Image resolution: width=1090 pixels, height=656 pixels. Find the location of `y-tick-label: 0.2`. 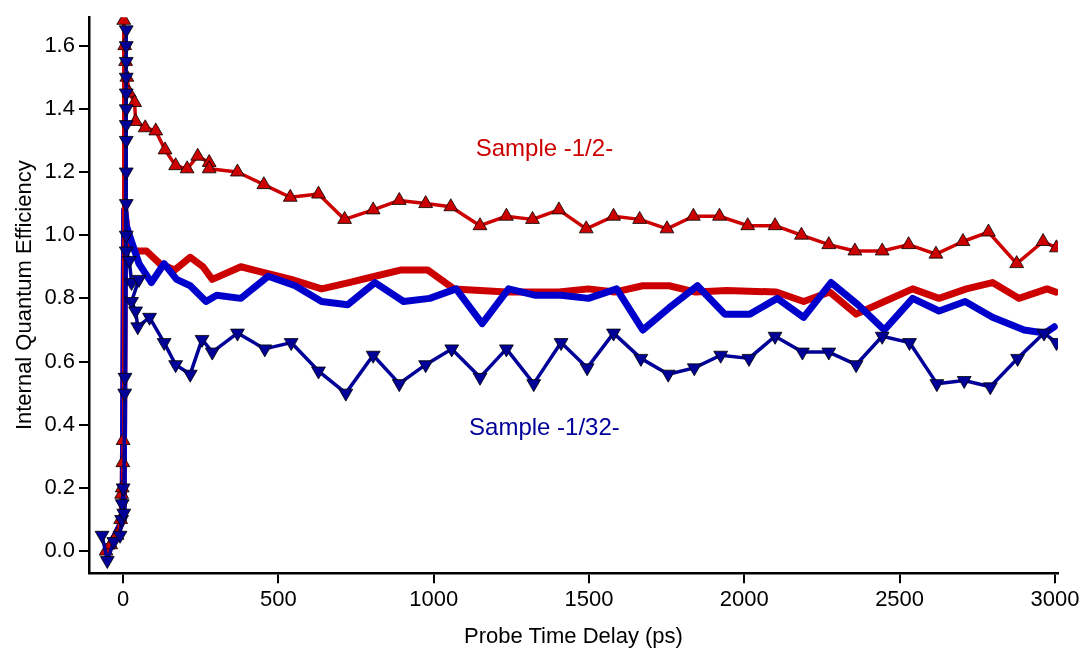

y-tick-label: 0.2 is located at coordinates (59, 486).